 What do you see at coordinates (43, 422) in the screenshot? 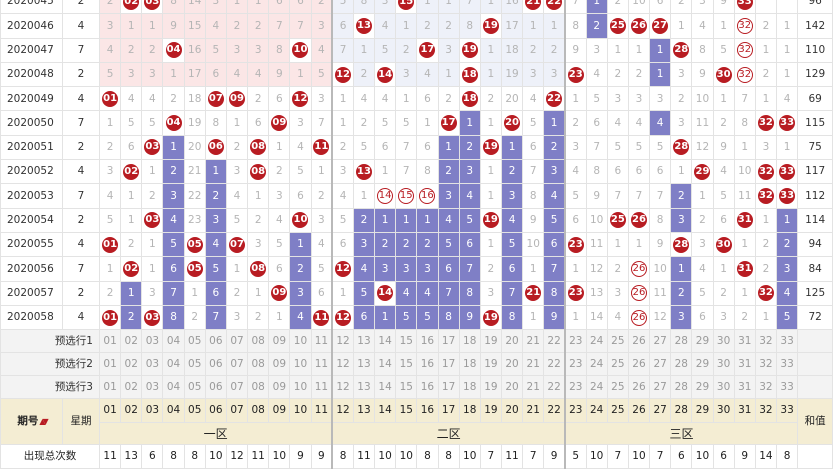
I see `sort-arrows-icon: ▲▼` at bounding box center [43, 422].